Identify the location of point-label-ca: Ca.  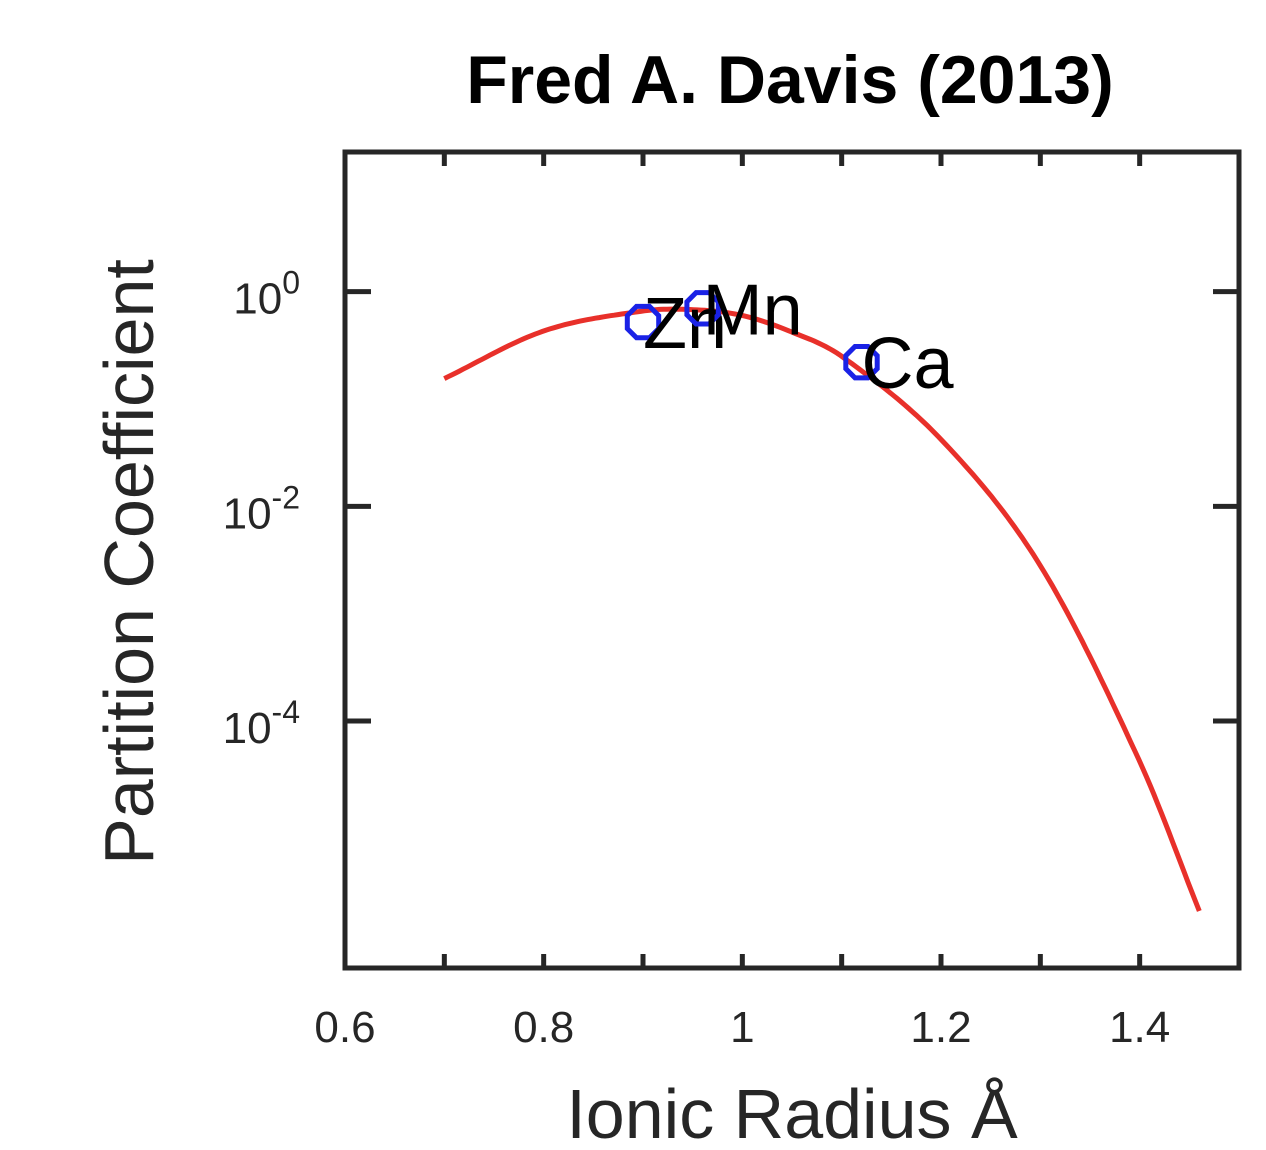
(908, 364).